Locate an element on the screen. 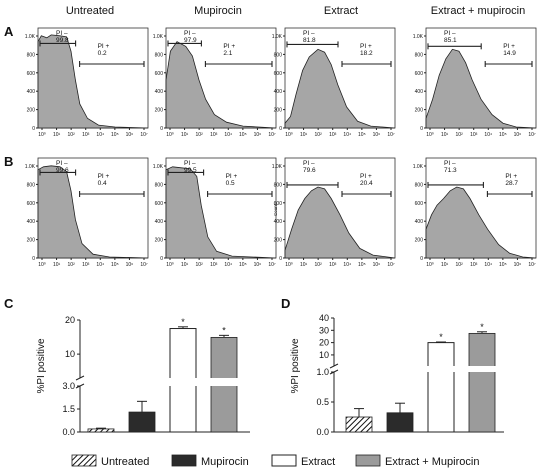 This screenshot has width=550, height=475. panel-c-ylabel: %PI positive is located at coordinates (41, 365).